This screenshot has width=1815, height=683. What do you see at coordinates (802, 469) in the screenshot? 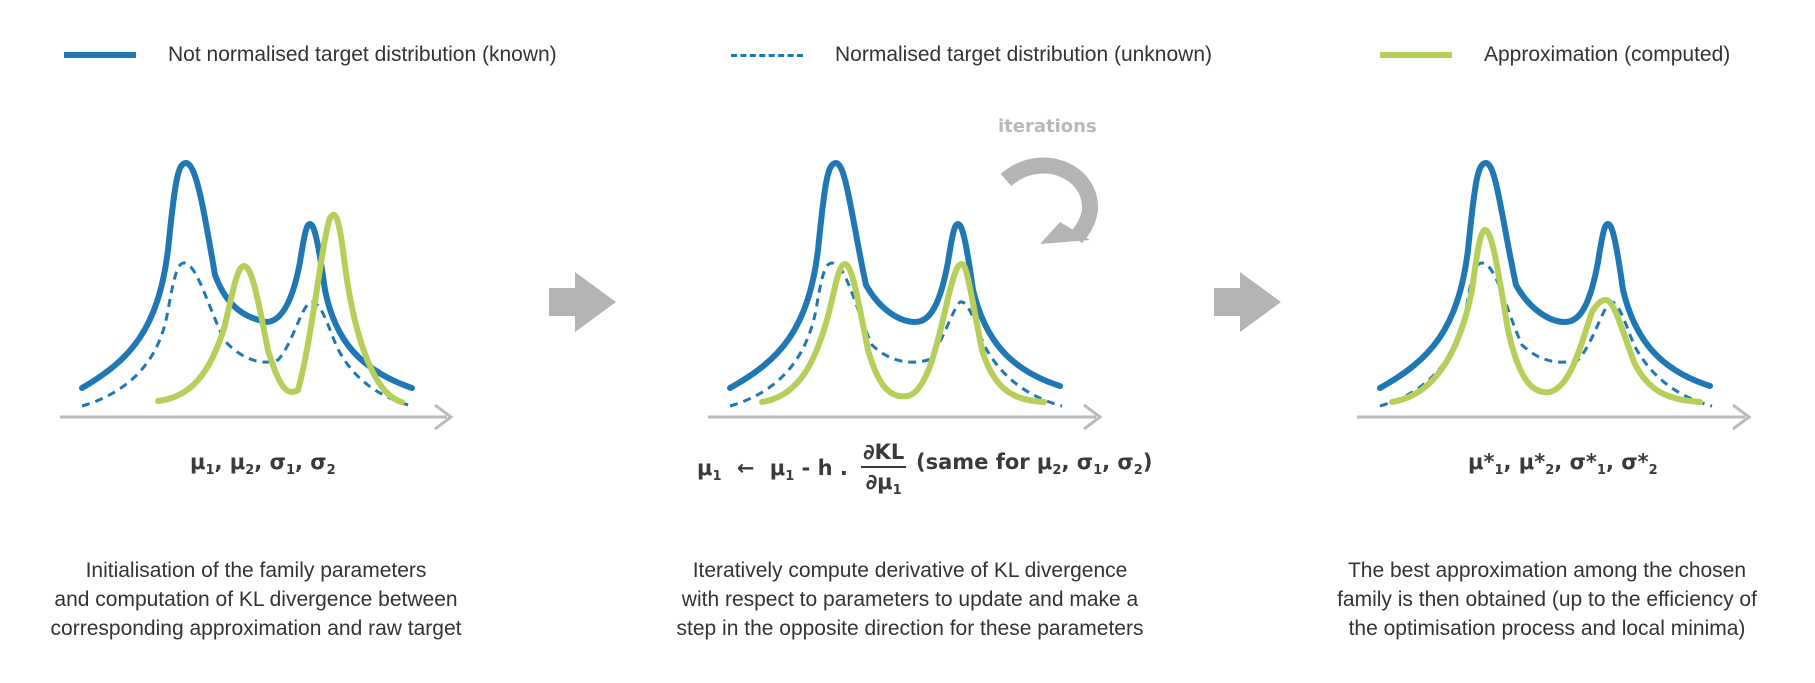
I see `update-rule: μ1 ← μ1 - h . ∂KL ∂μ1` at bounding box center [802, 469].